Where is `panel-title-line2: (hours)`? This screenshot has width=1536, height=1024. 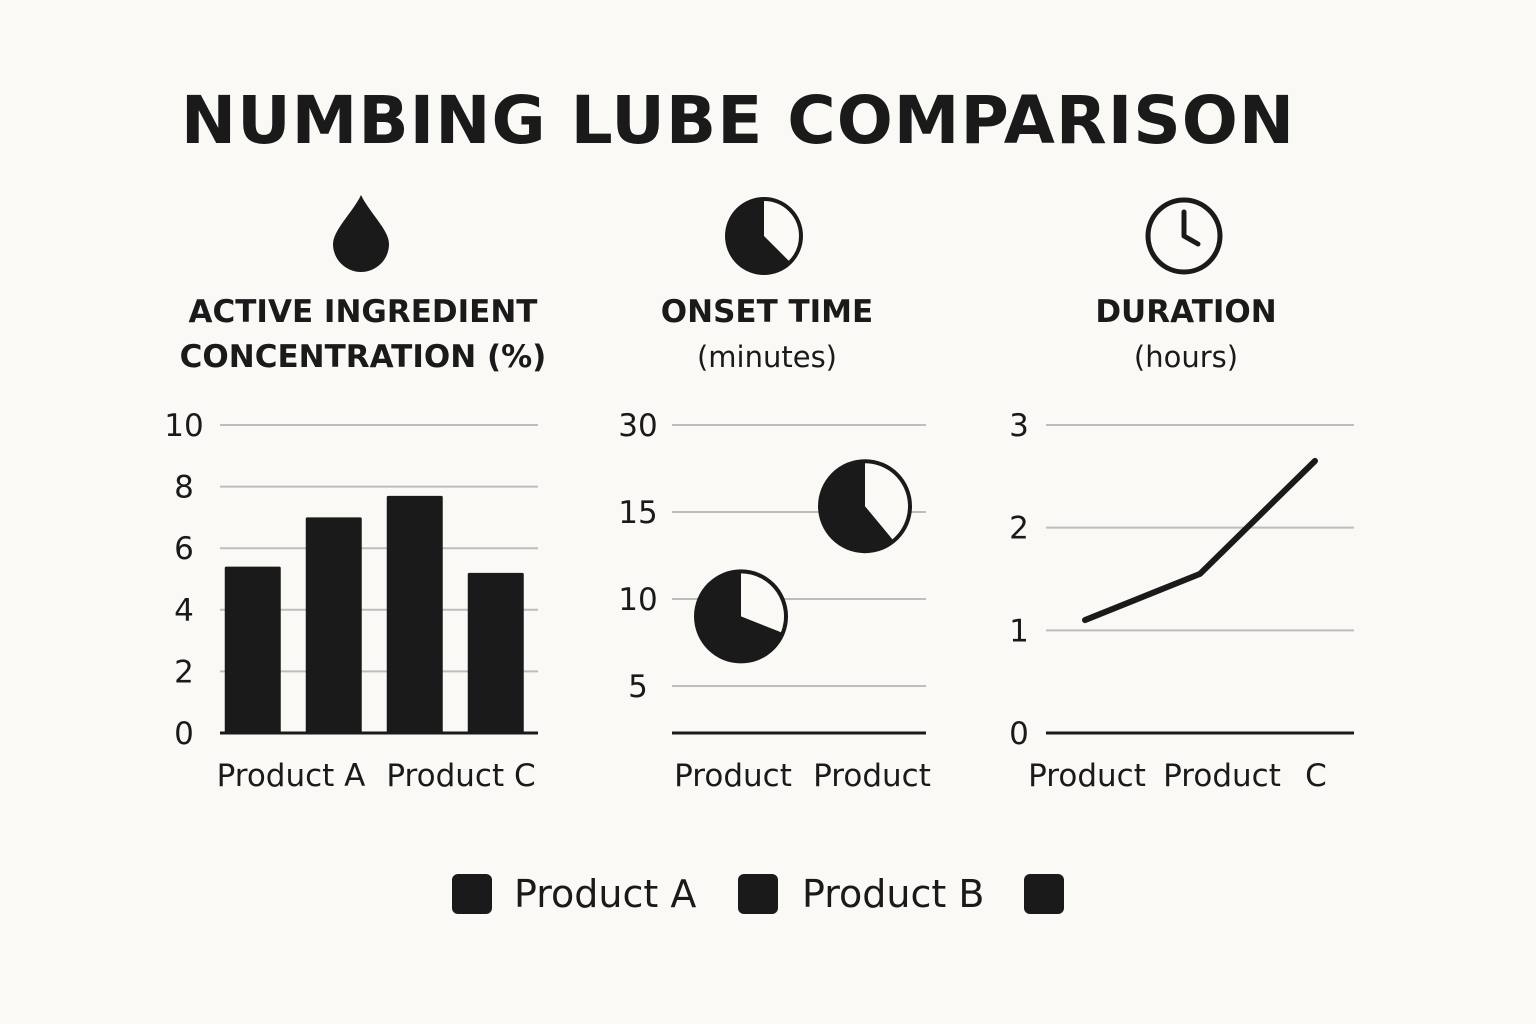 panel-title-line2: (hours) is located at coordinates (1186, 357).